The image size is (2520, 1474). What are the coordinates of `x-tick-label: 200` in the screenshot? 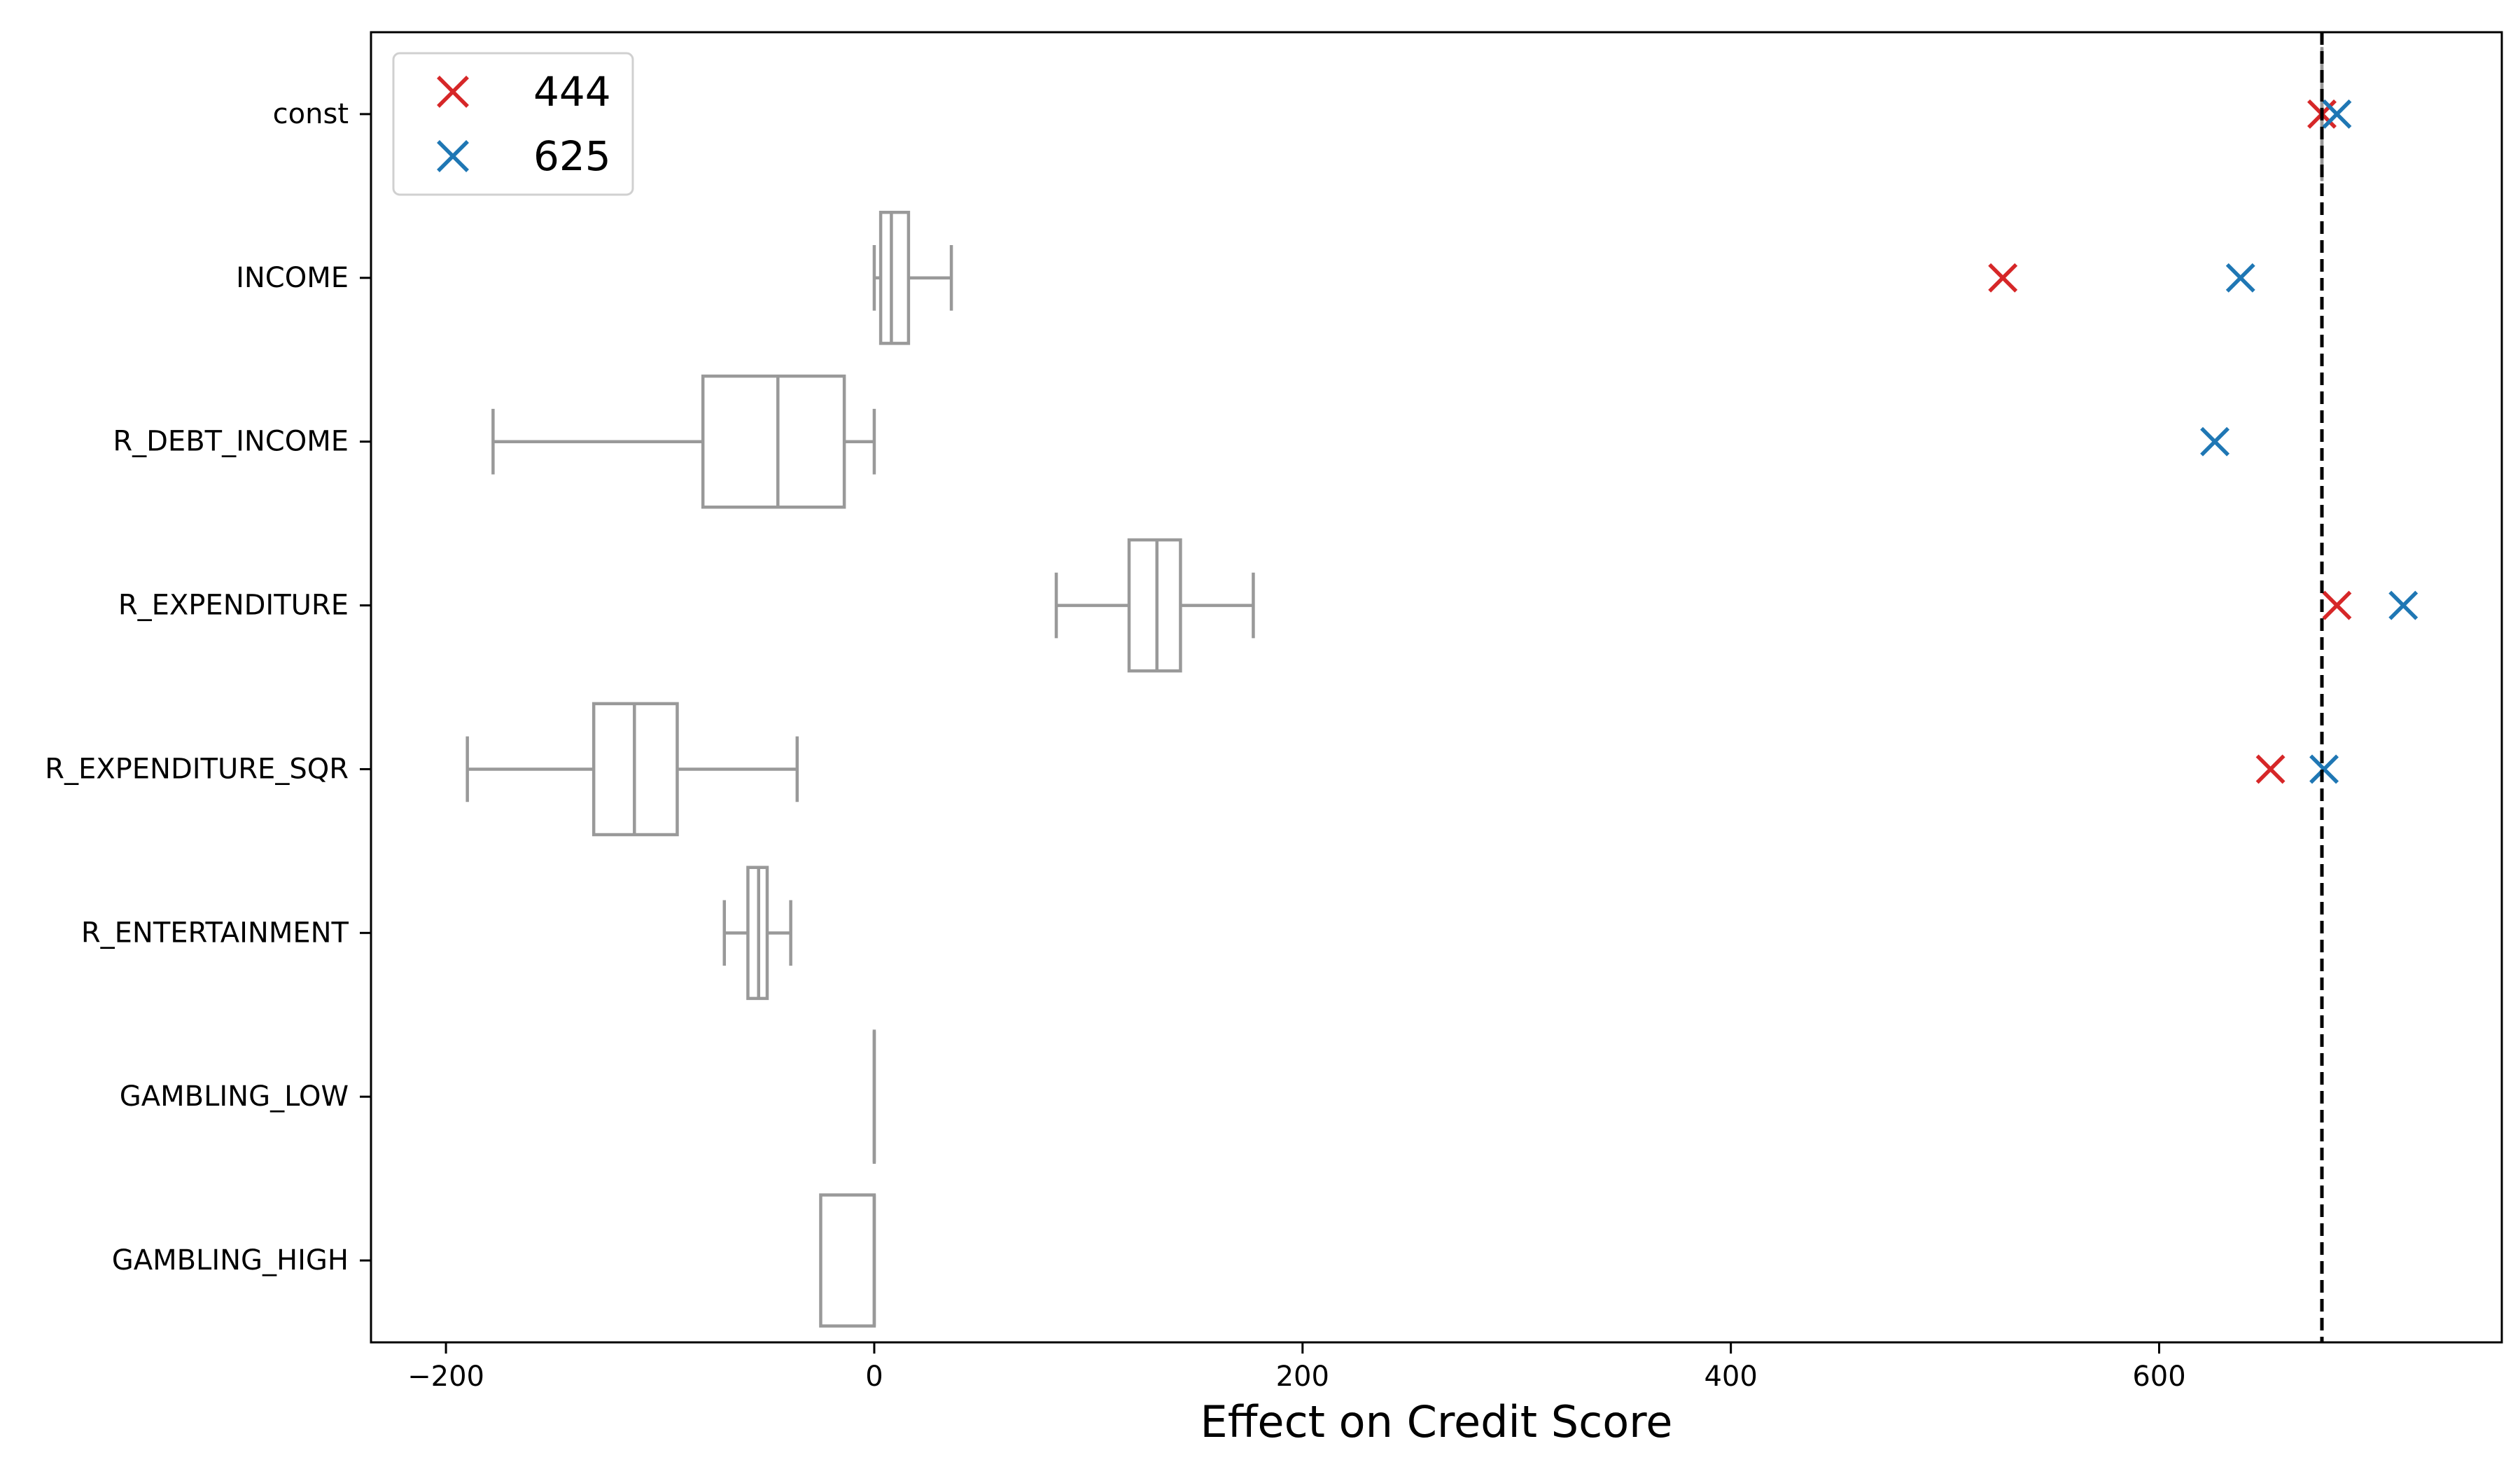 It's located at (1302, 1377).